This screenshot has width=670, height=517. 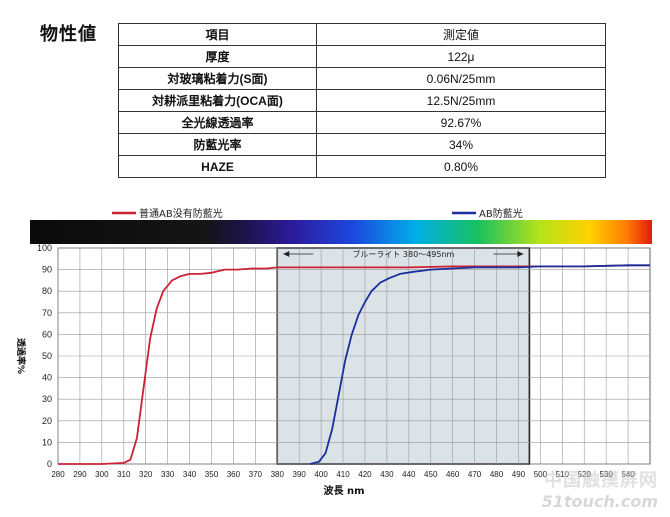 What do you see at coordinates (409, 474) in the screenshot?
I see `x-tick-label: 440` at bounding box center [409, 474].